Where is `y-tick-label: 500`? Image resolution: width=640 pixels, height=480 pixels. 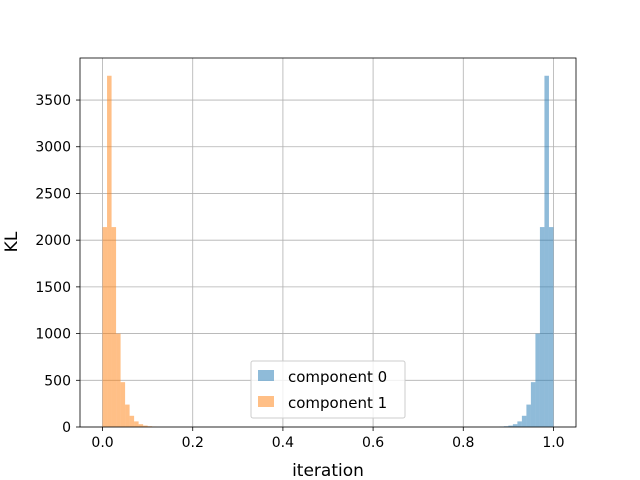
y-tick-label: 500 is located at coordinates (57, 381).